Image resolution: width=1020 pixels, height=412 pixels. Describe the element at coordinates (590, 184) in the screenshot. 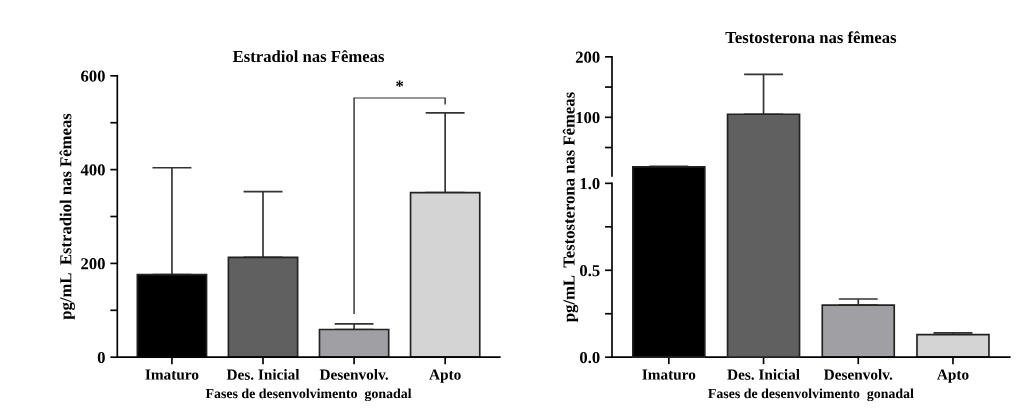

I see `y-tick-label: 1.0` at that location.